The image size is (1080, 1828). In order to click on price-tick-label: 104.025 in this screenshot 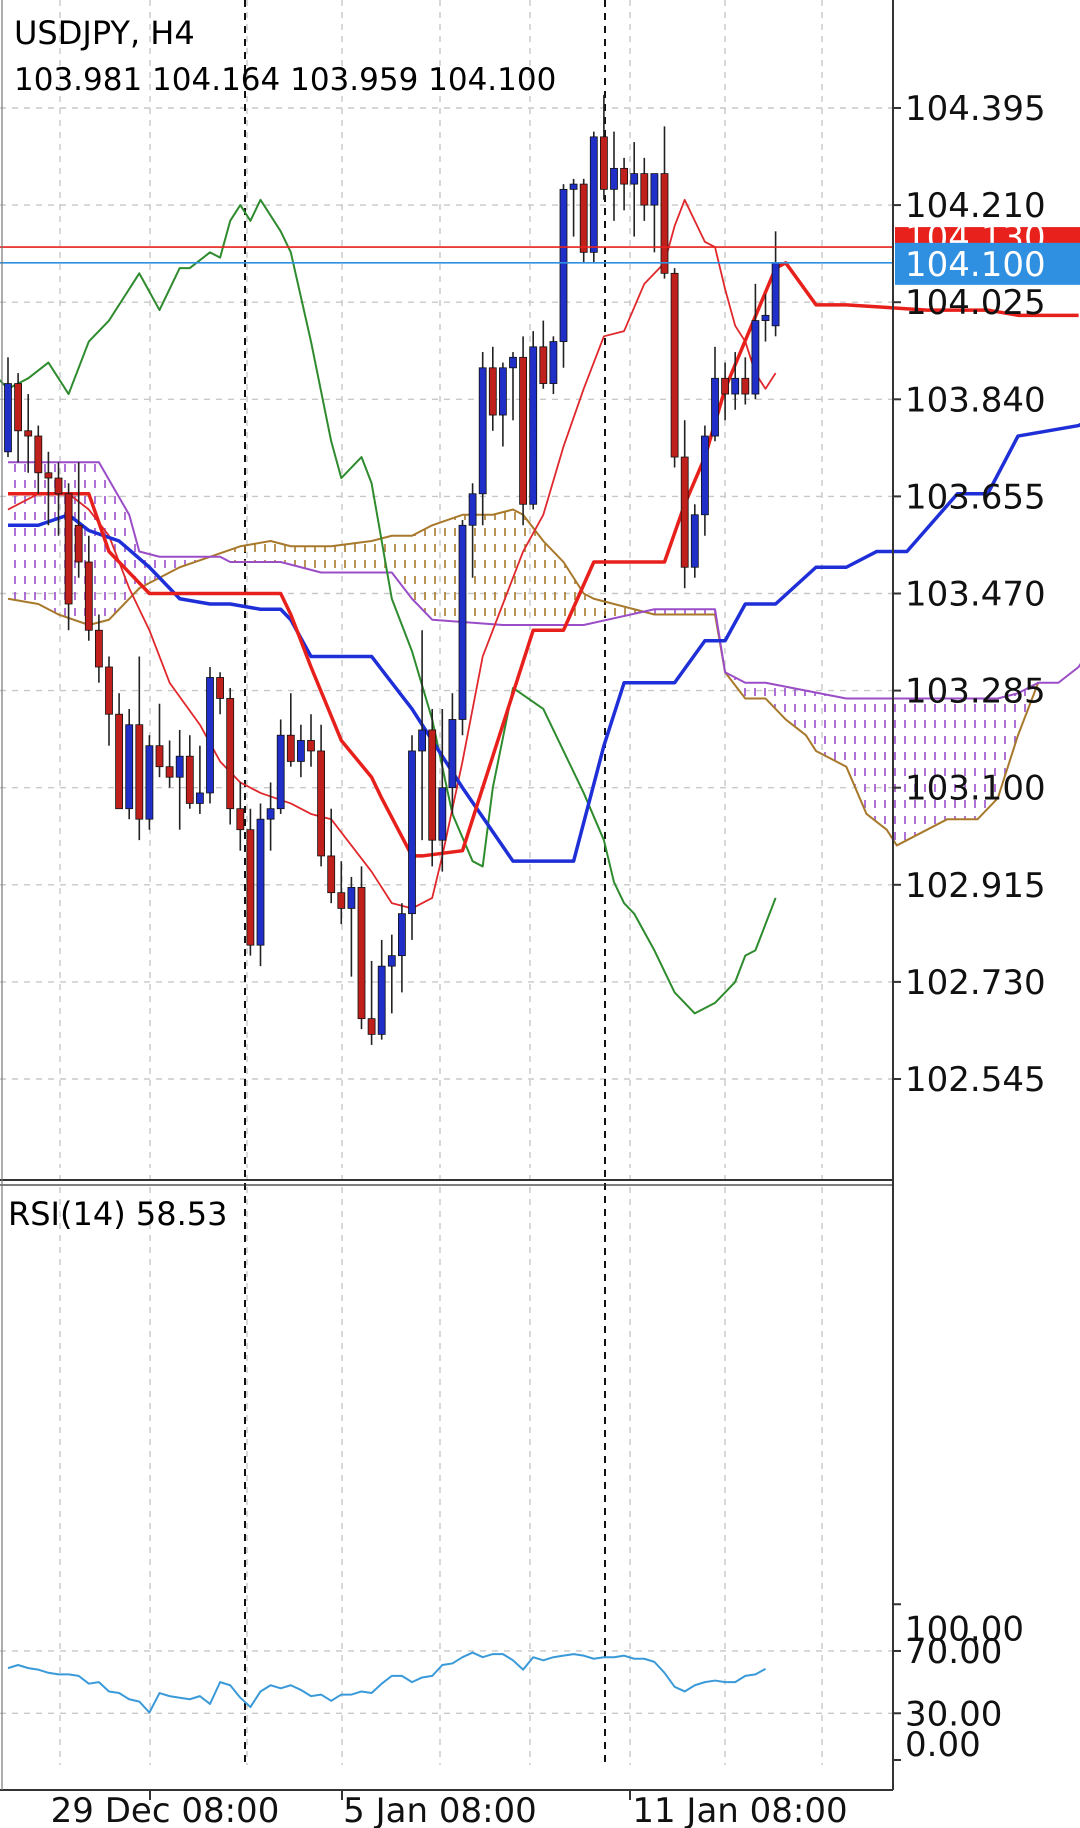, I will do `click(975, 303)`.